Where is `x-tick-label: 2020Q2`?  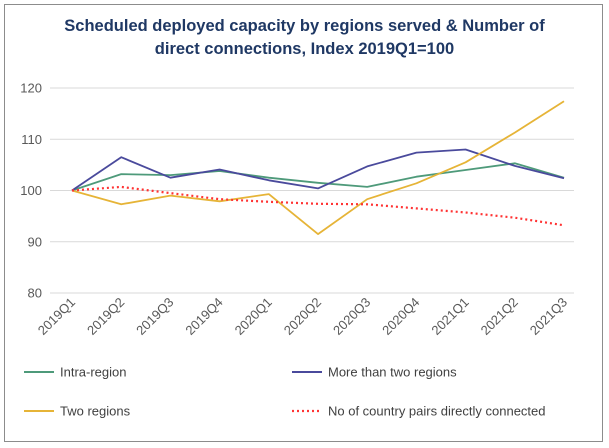
x-tick-label: 2020Q2 is located at coordinates (302, 316).